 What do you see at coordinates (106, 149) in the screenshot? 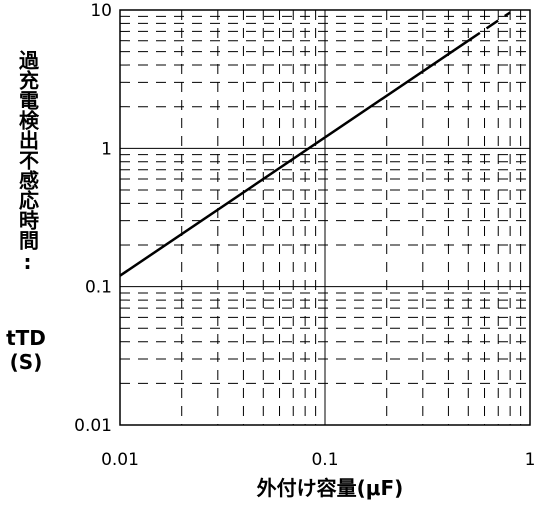
I see `y-tick-label: 1` at bounding box center [106, 149].